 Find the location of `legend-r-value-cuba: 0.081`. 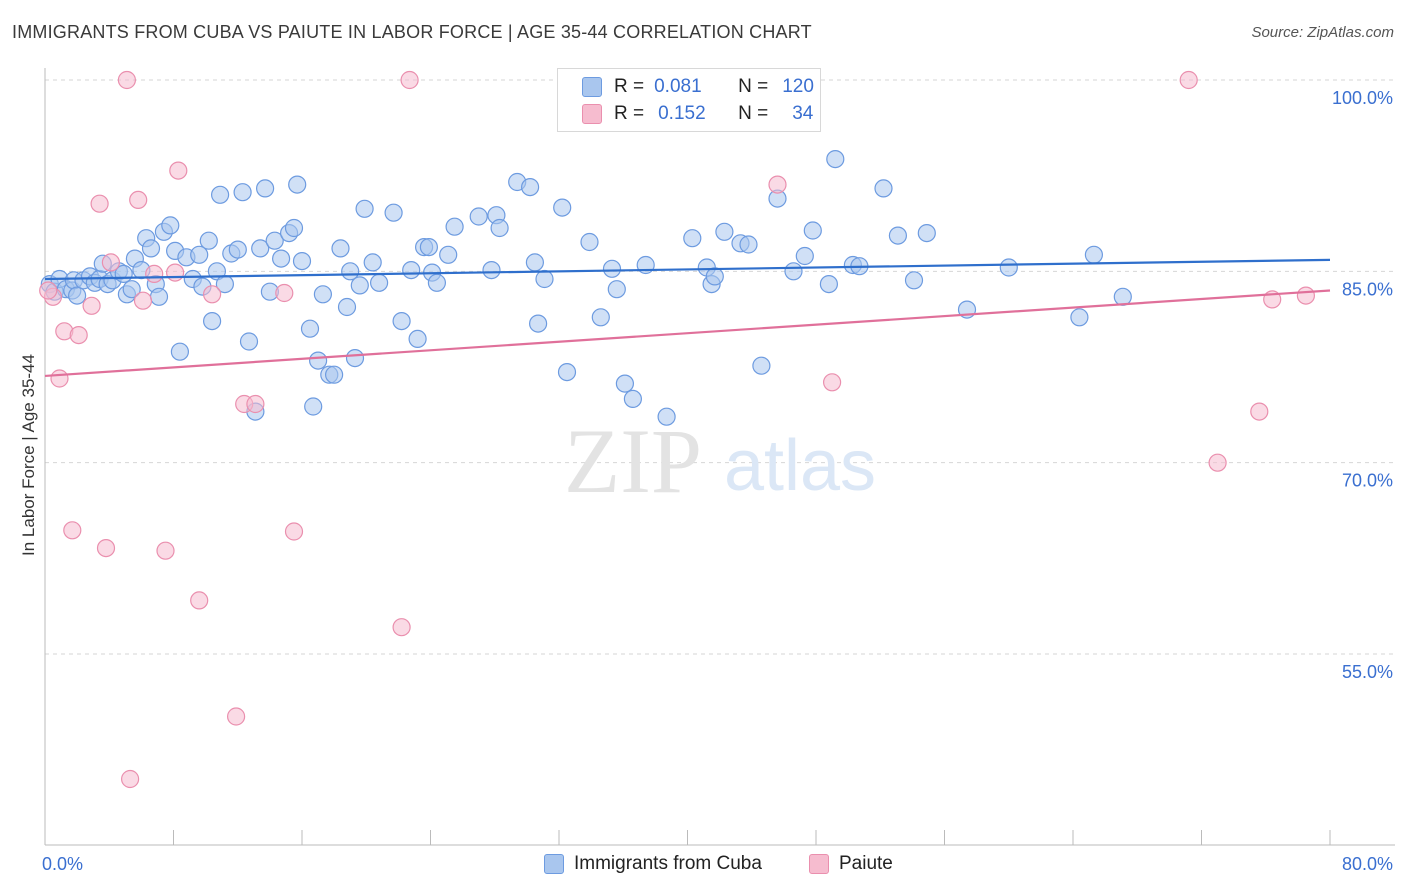

legend-r-value-cuba: 0.081 is located at coordinates (678, 86).